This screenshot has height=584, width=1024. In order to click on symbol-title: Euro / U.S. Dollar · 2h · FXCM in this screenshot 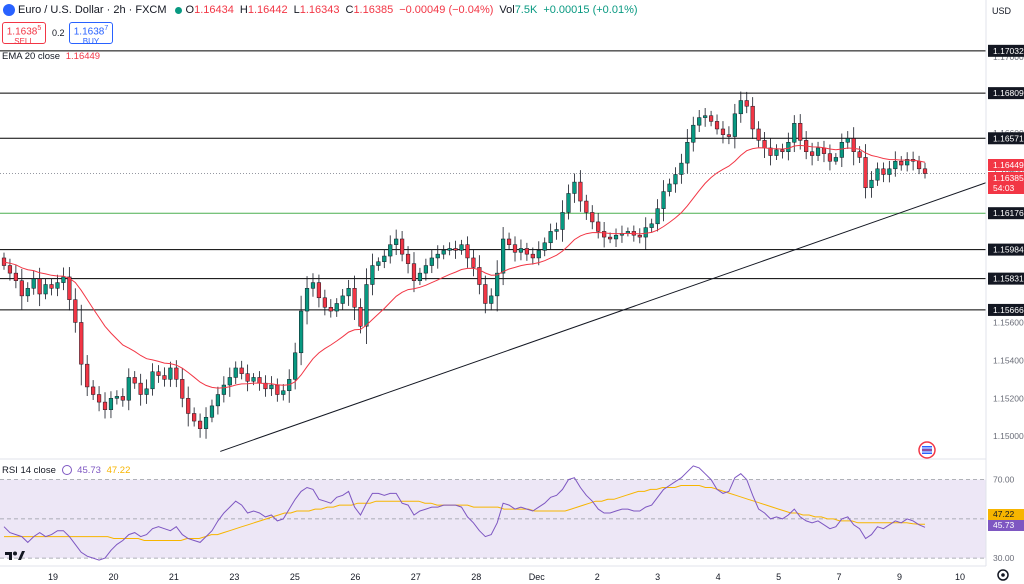, I will do `click(92, 10)`.